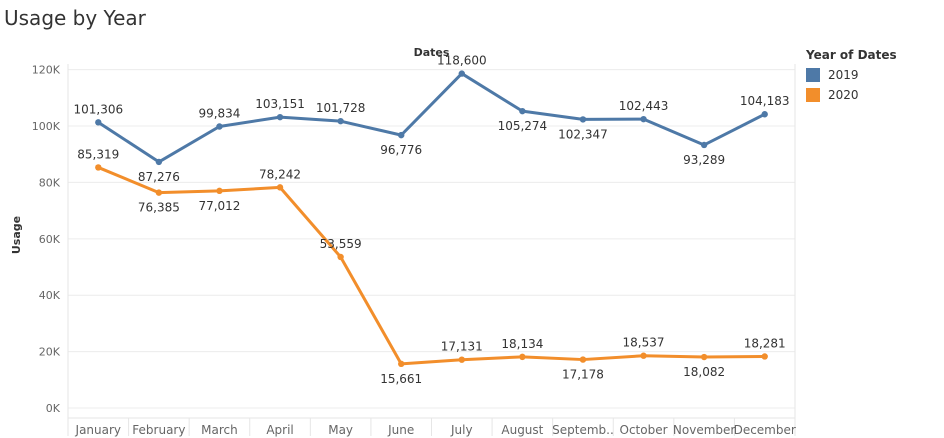  What do you see at coordinates (644, 430) in the screenshot?
I see `x-tick-label: October` at bounding box center [644, 430].